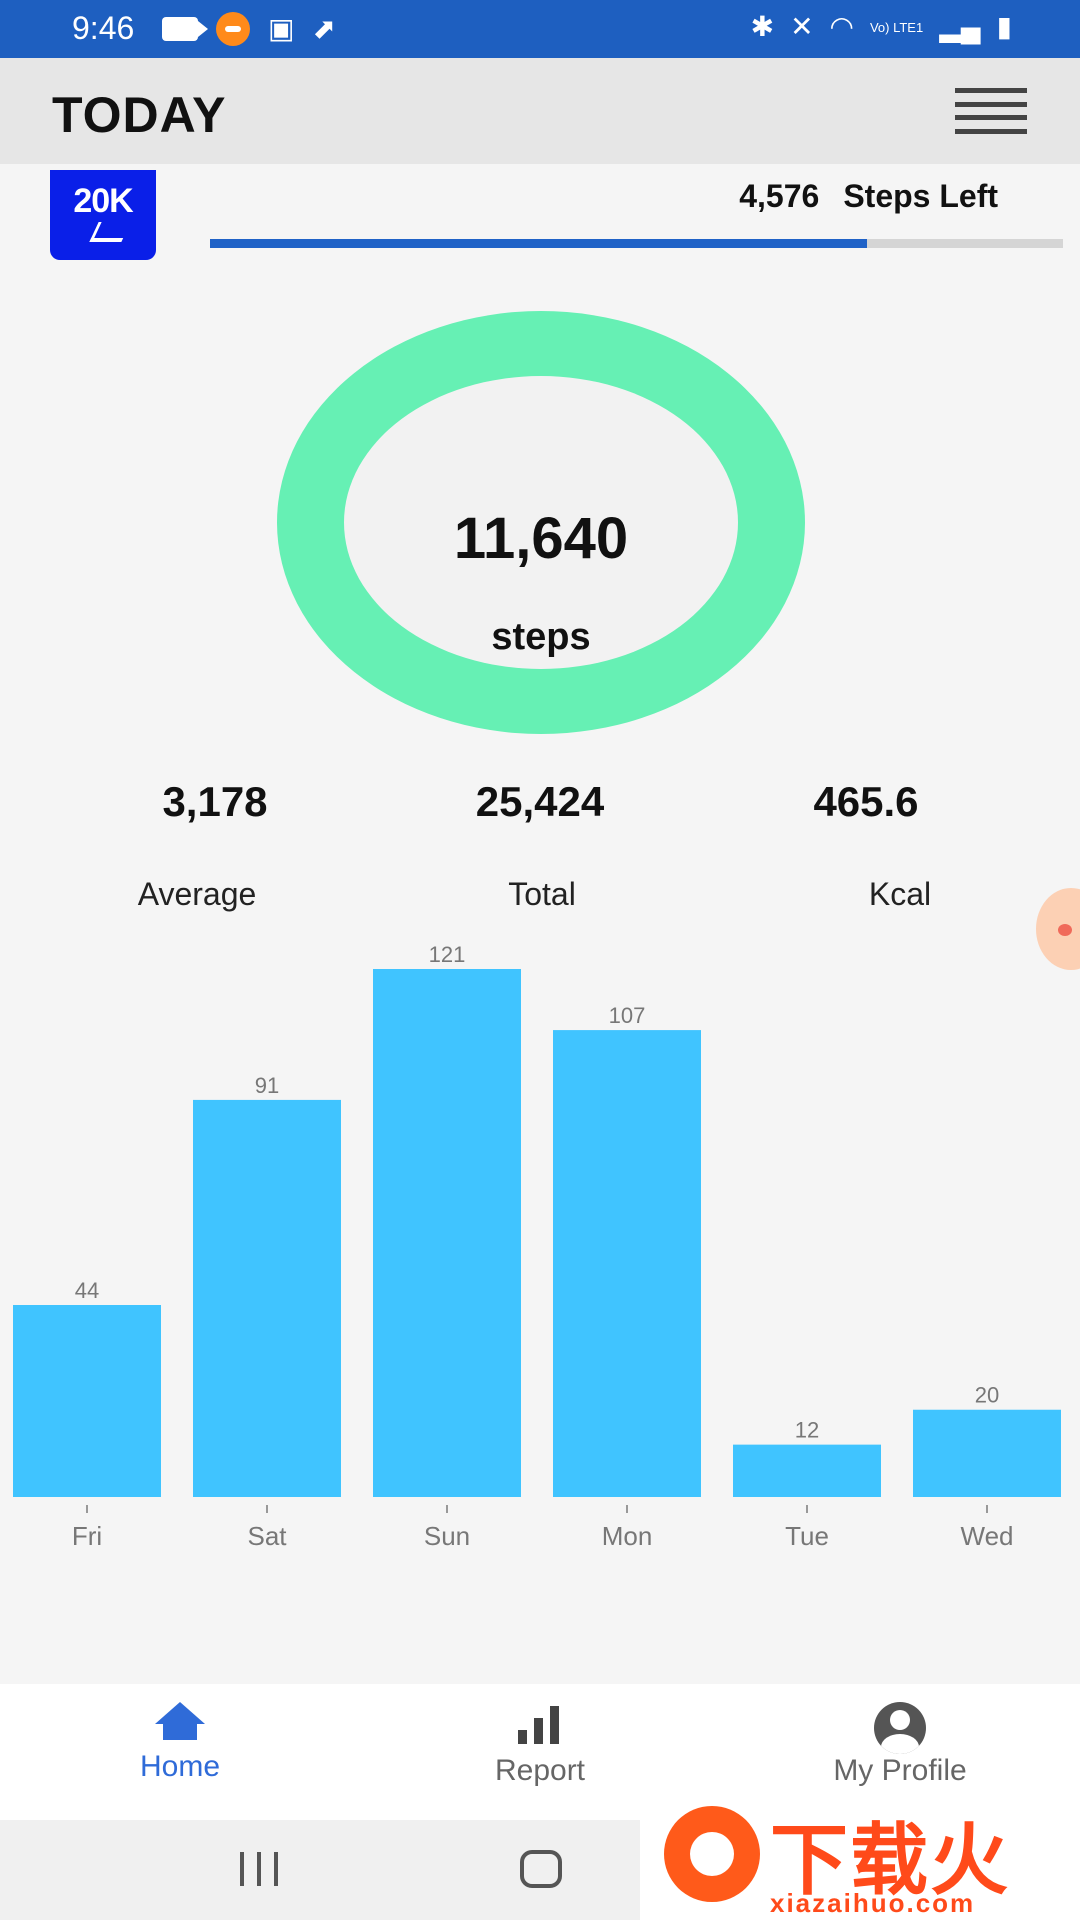 The width and height of the screenshot is (1080, 1920). I want to click on system-home-icon, so click(541, 1869).